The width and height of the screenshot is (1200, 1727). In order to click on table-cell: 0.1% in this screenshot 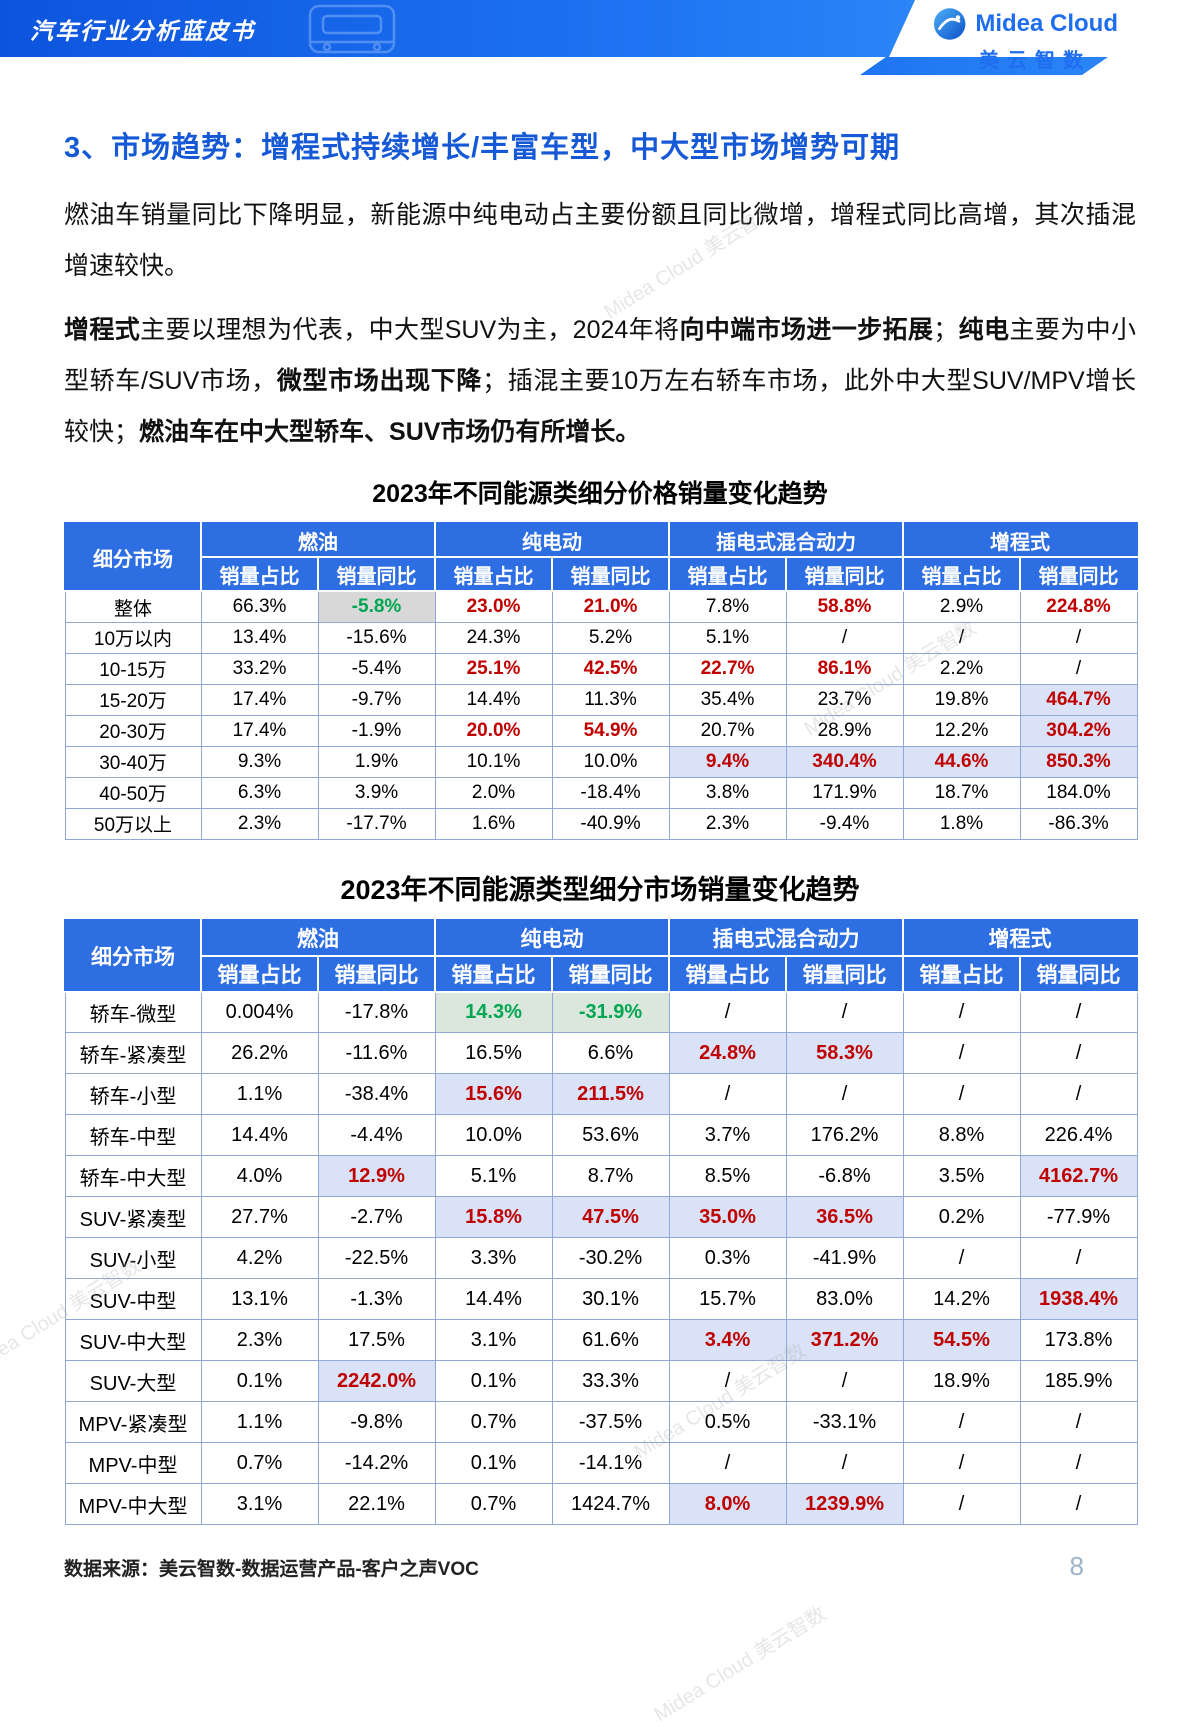, I will do `click(493, 1463)`.